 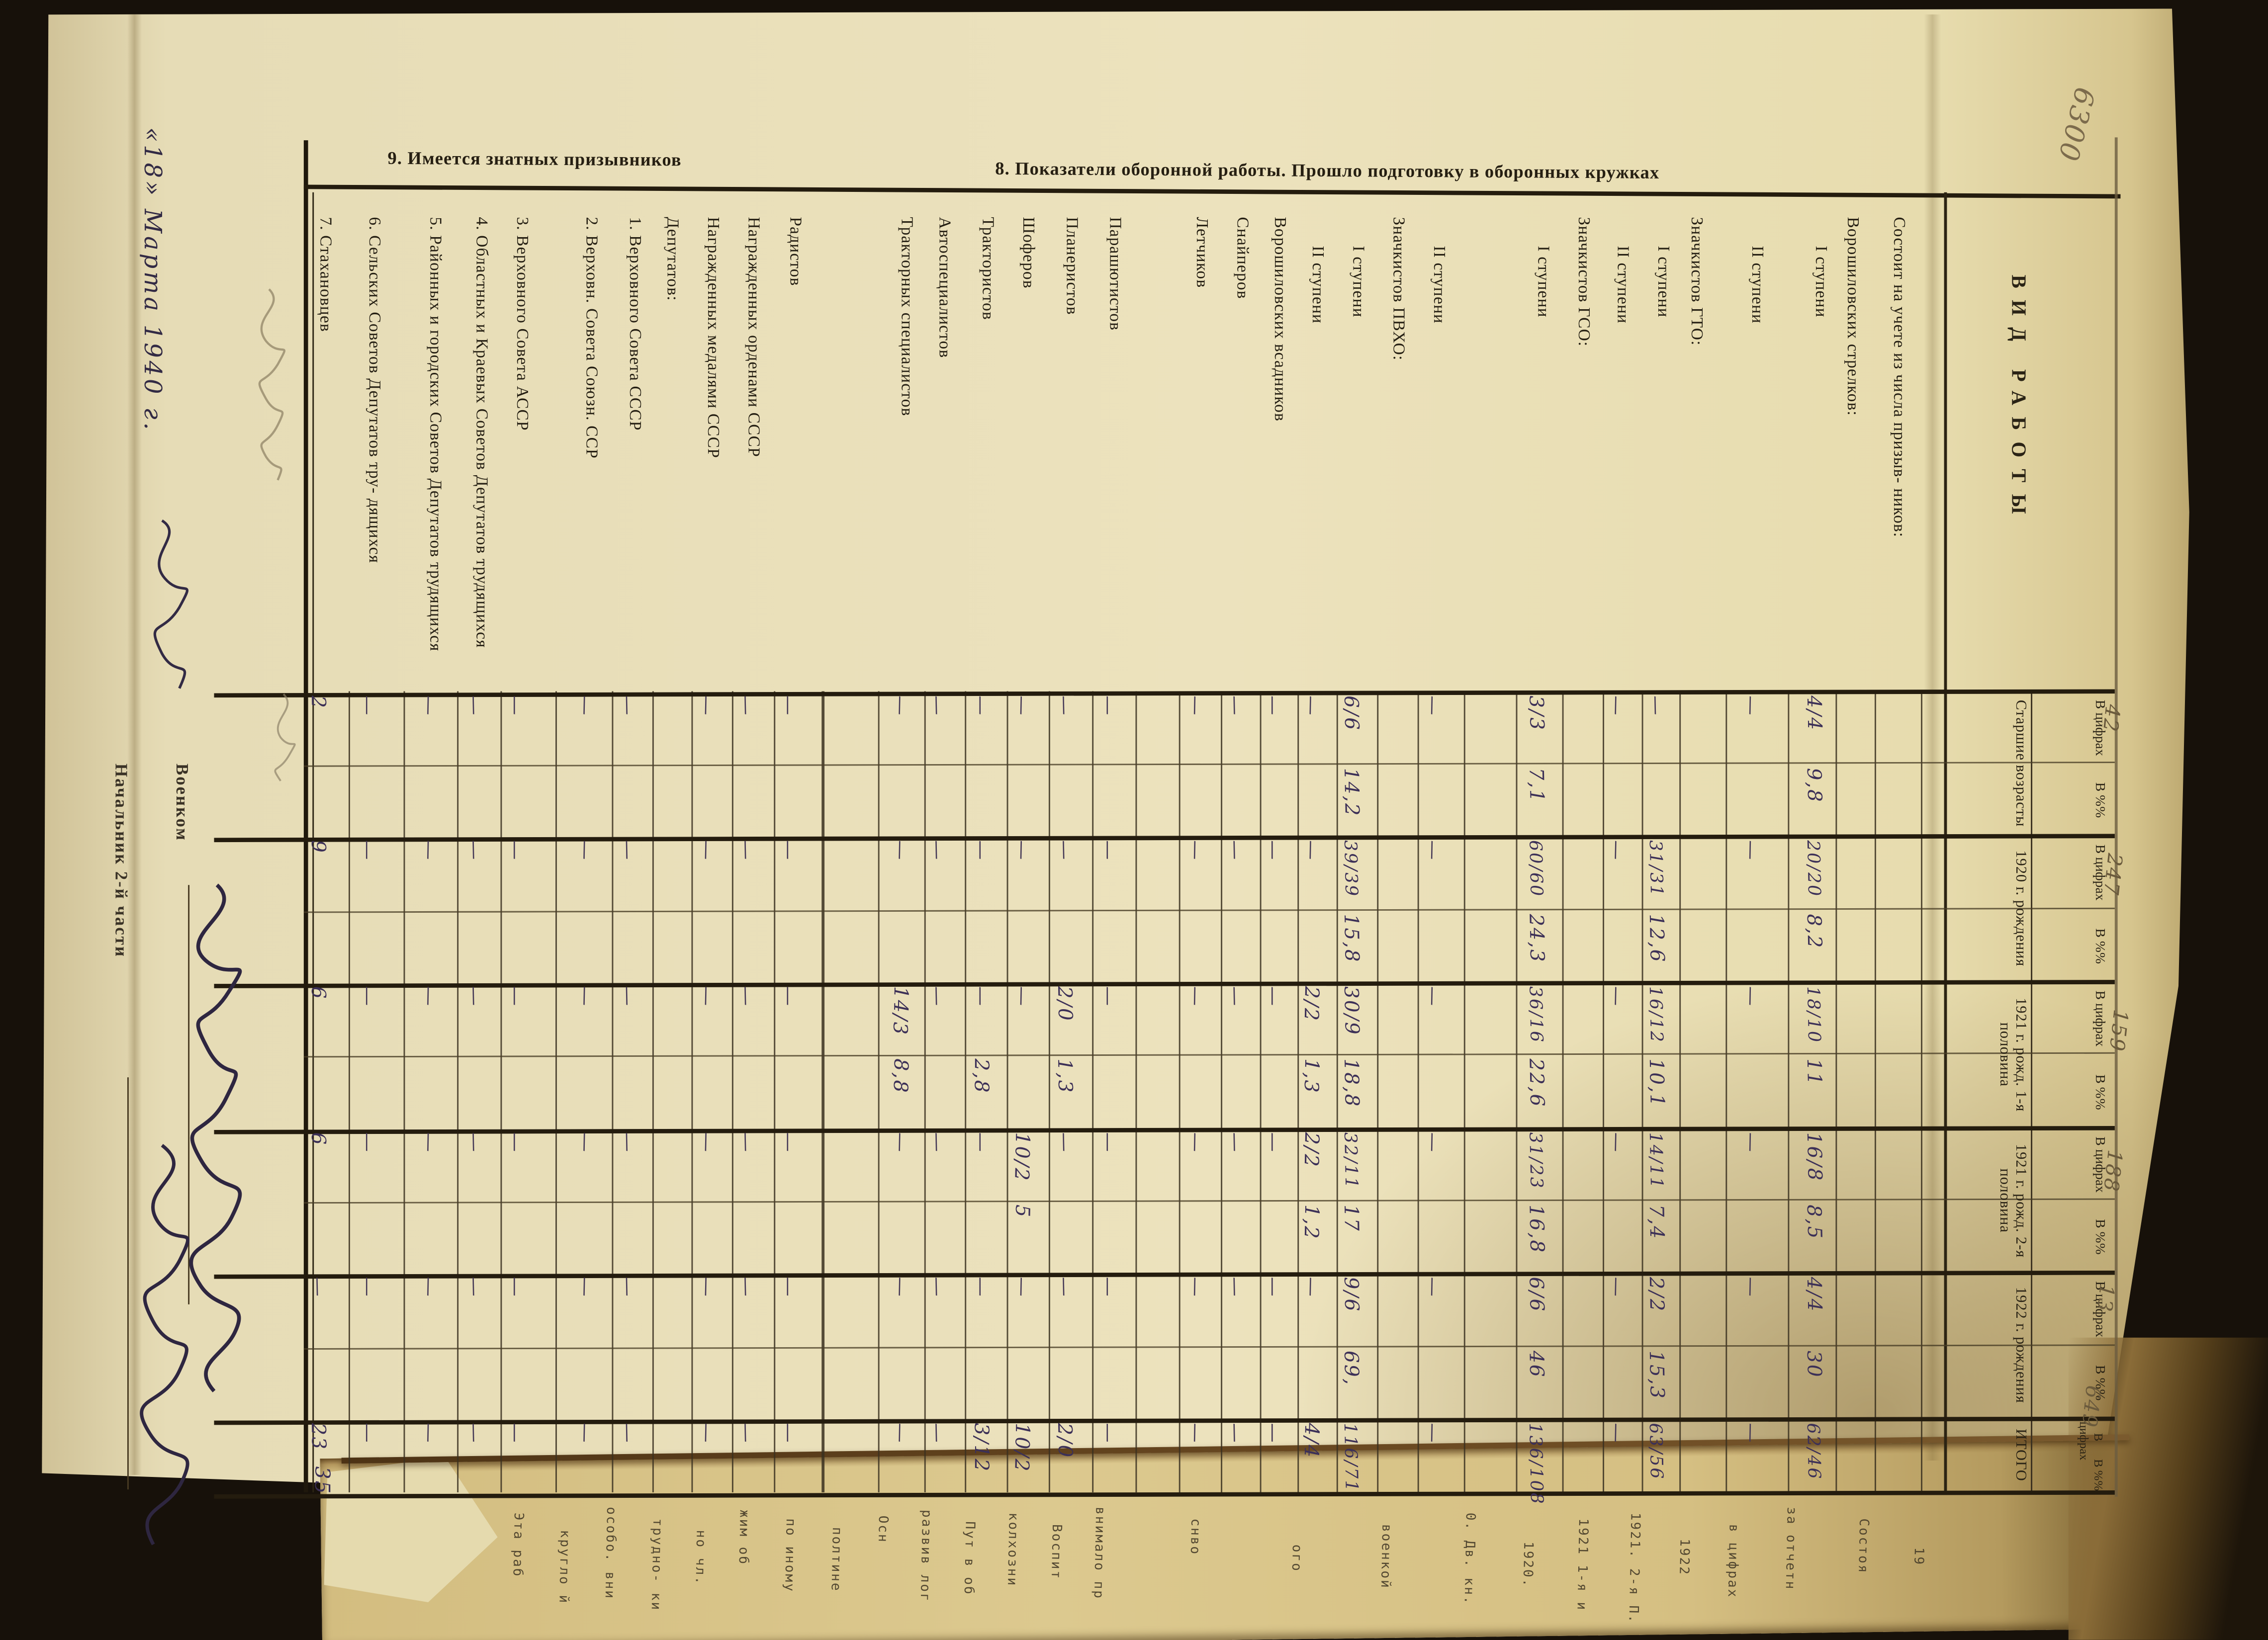 What do you see at coordinates (2099, 1092) in the screenshot?
I see `column-subheader: В %%` at bounding box center [2099, 1092].